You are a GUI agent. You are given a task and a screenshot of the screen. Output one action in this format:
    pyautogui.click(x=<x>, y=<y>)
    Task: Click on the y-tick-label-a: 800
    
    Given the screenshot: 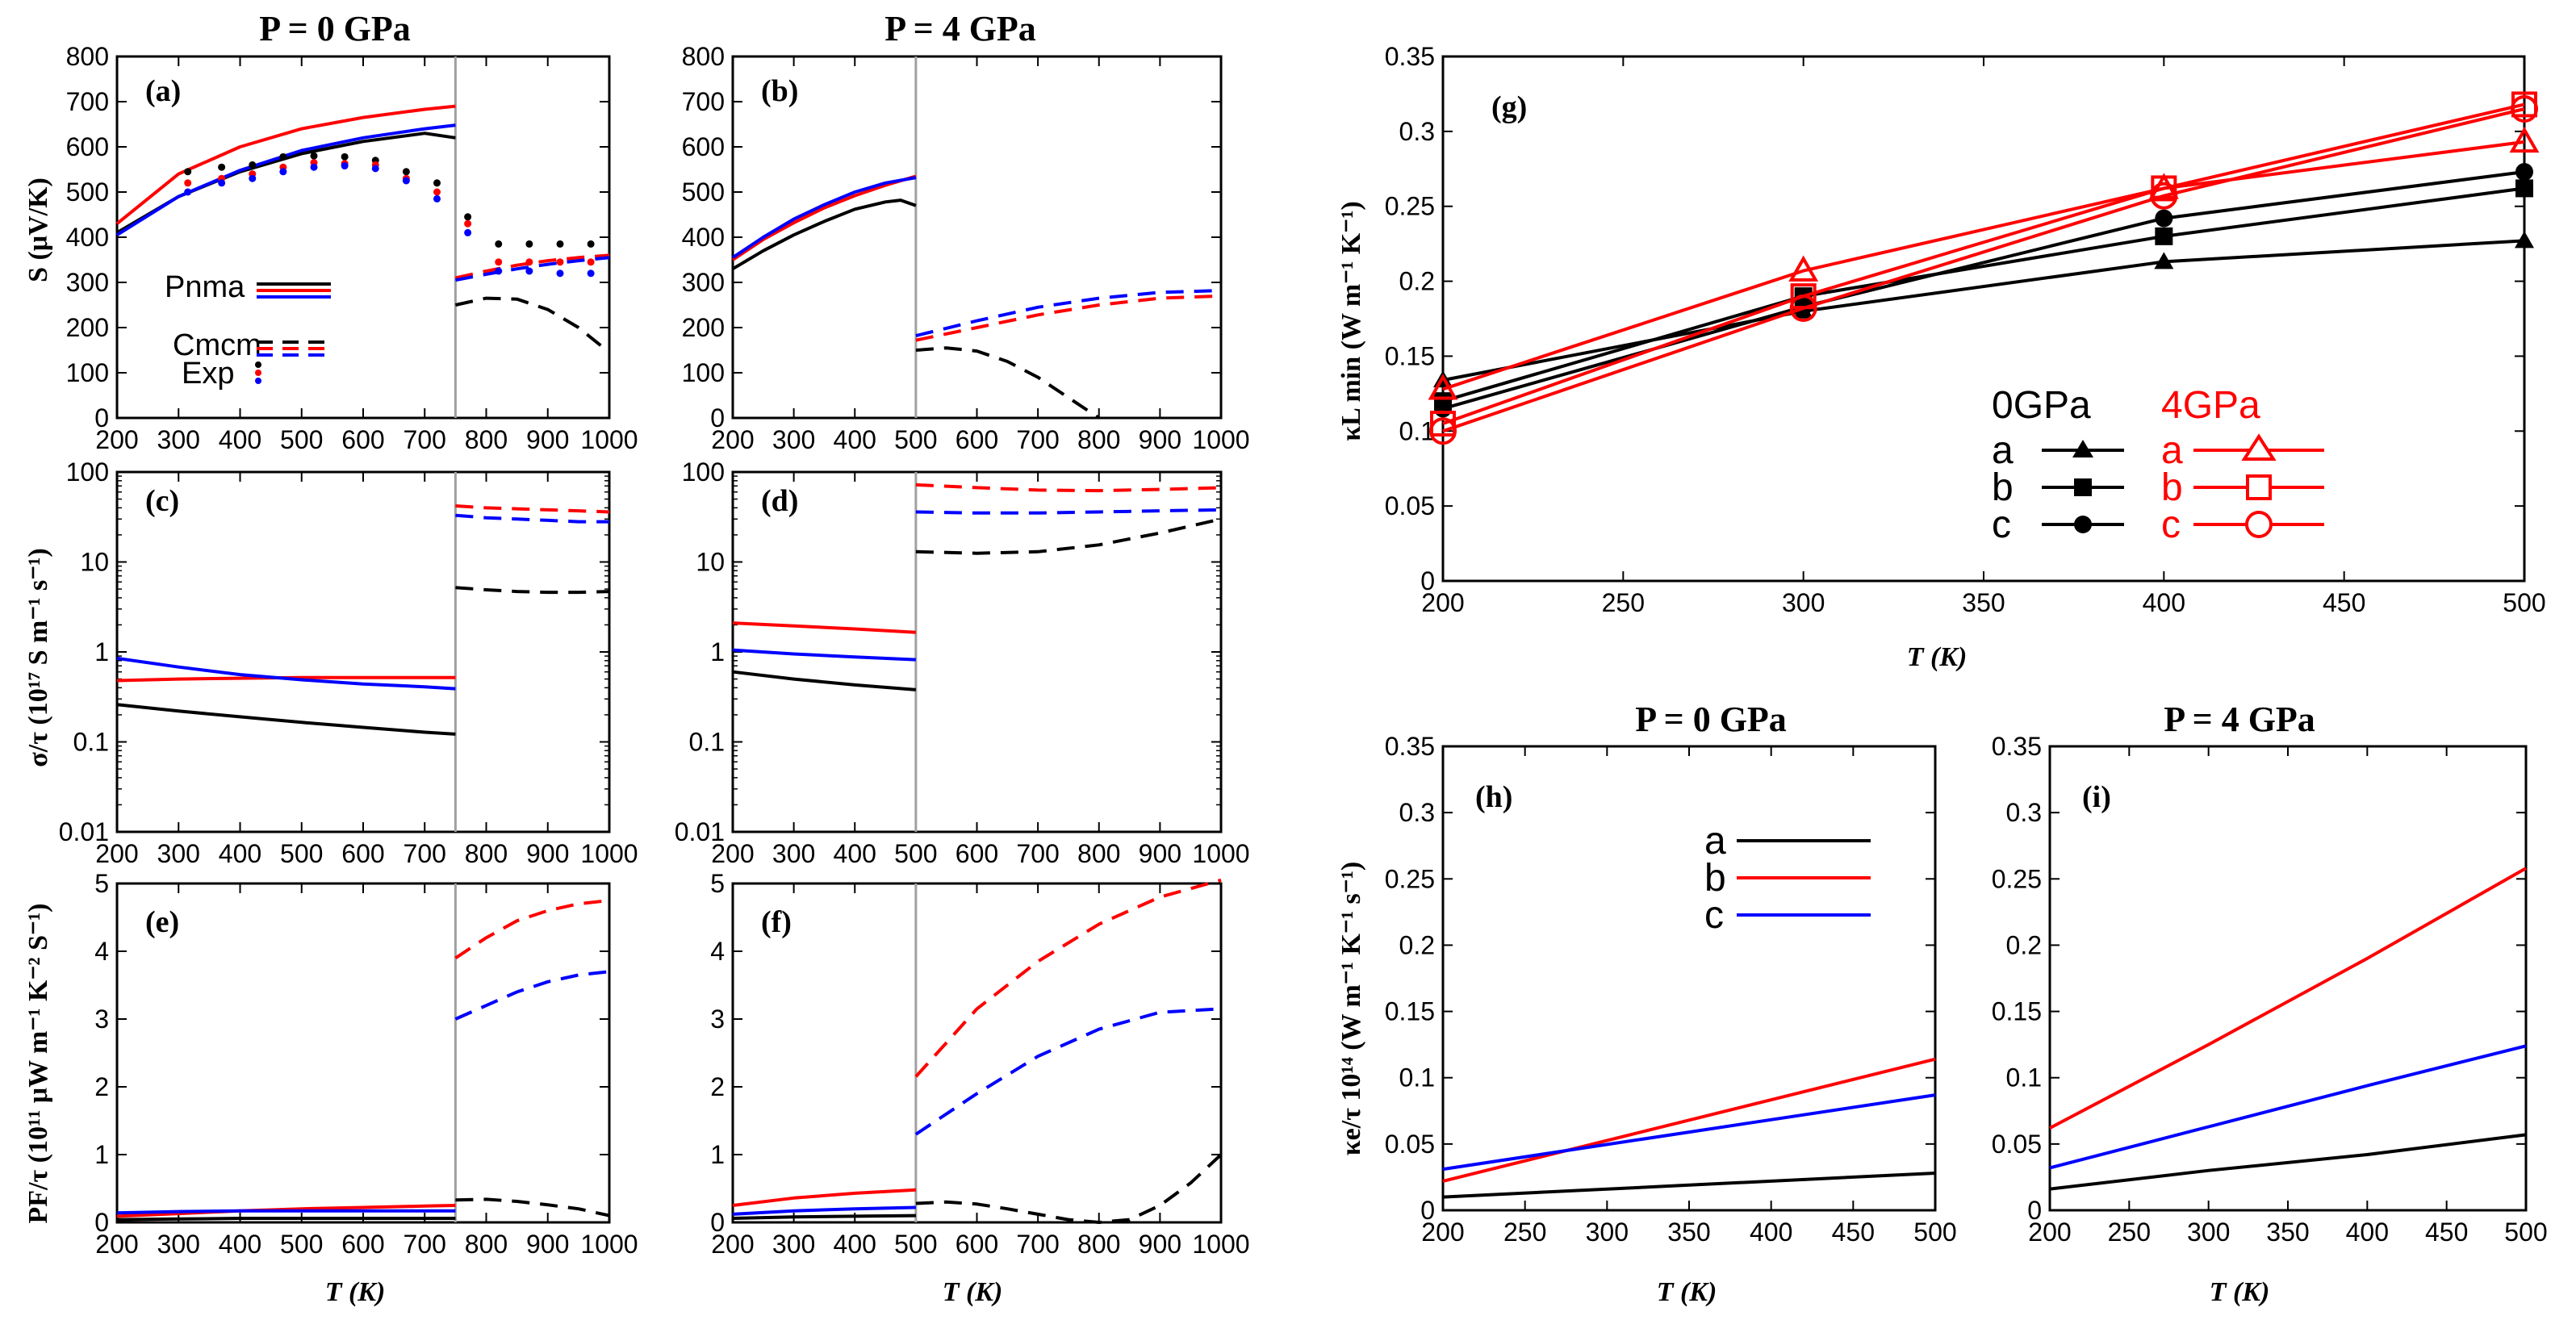 What is the action you would take?
    pyautogui.click(x=87, y=57)
    